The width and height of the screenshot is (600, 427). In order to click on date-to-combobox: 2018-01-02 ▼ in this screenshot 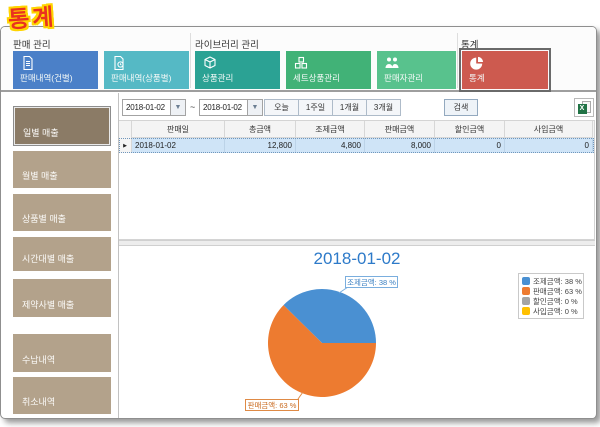, I will do `click(231, 107)`.